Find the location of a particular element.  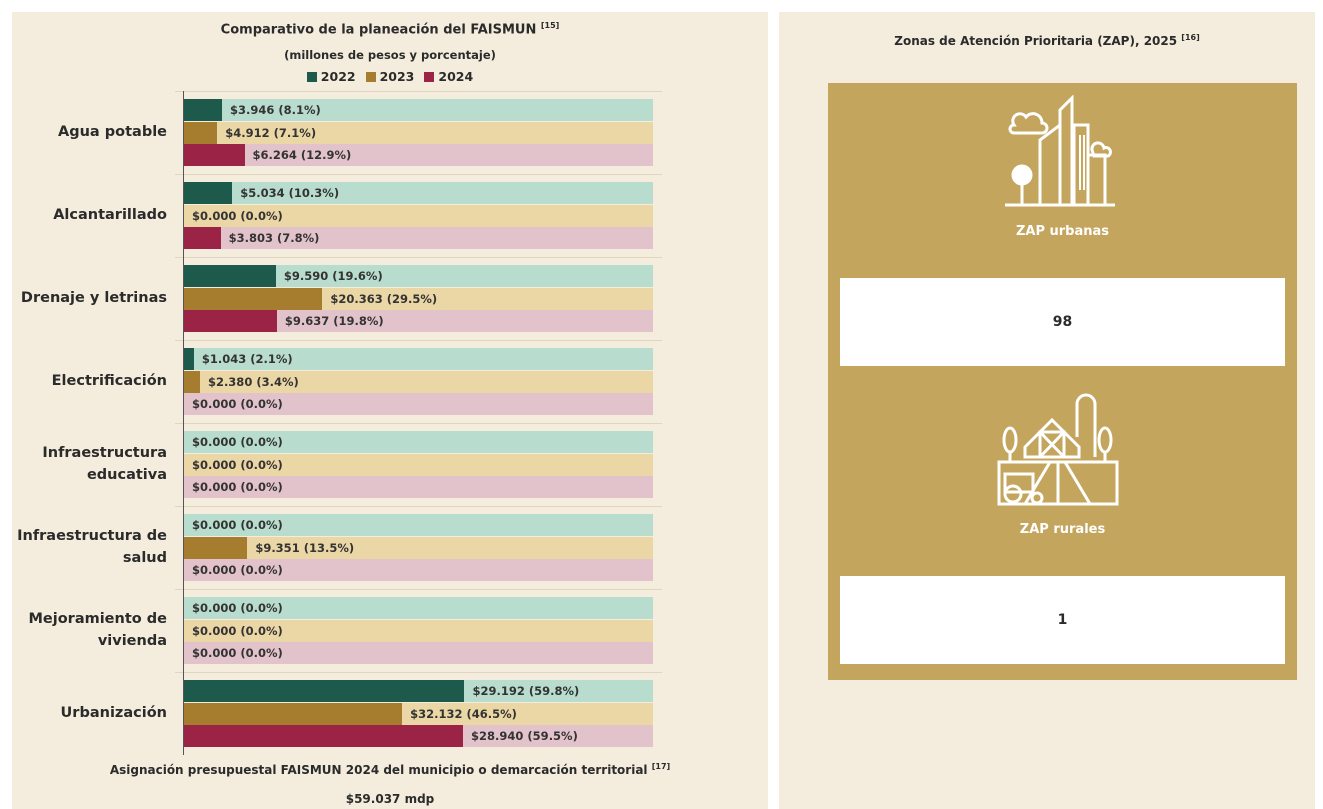

chart-subtitle: (millones de pesos y porcentaje) is located at coordinates (390, 55).